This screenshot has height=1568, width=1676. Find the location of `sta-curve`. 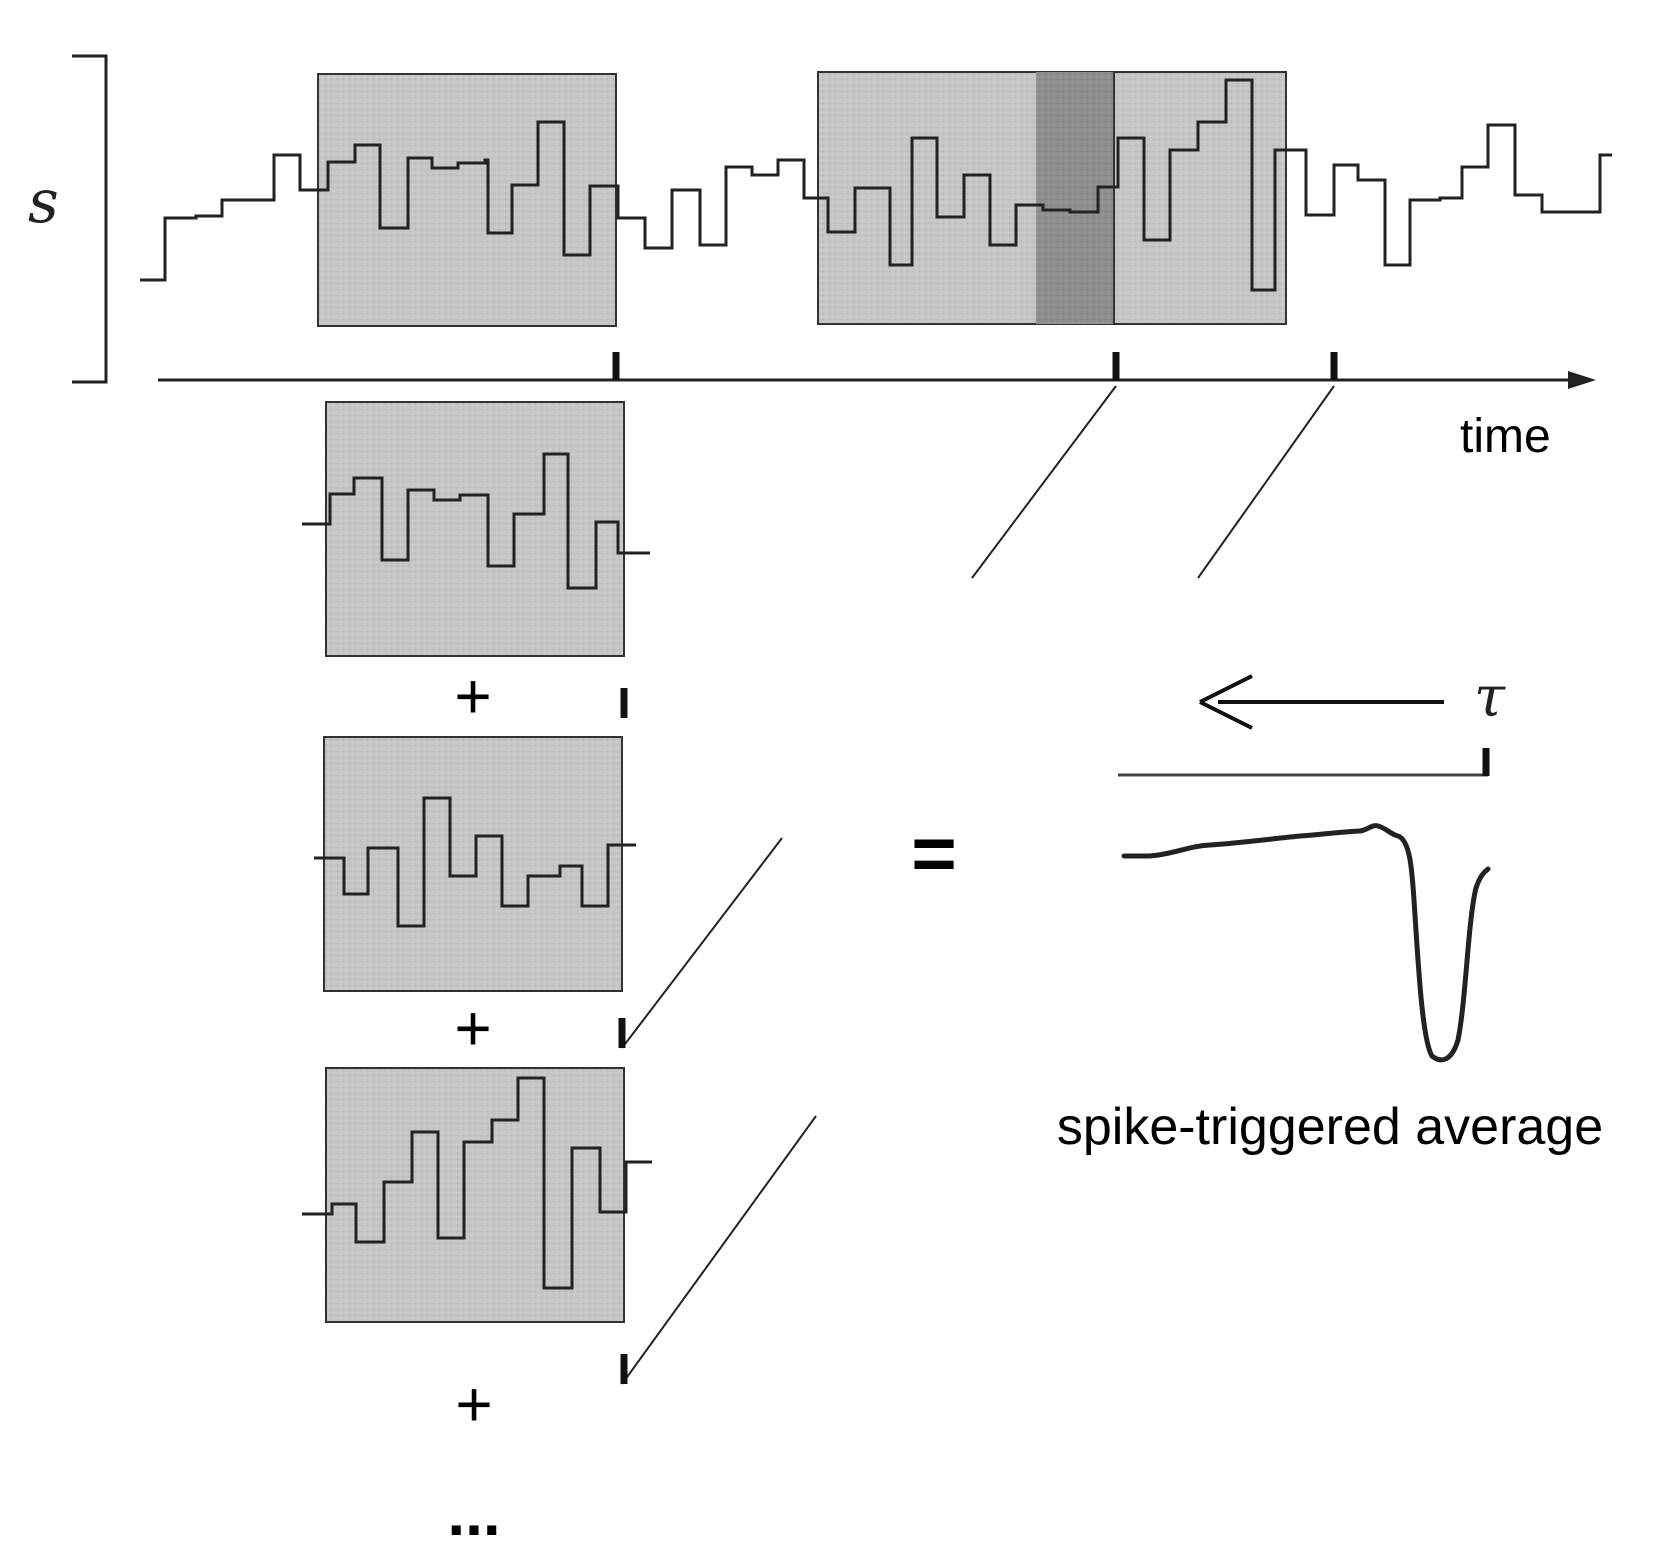

sta-curve is located at coordinates (1306, 943).